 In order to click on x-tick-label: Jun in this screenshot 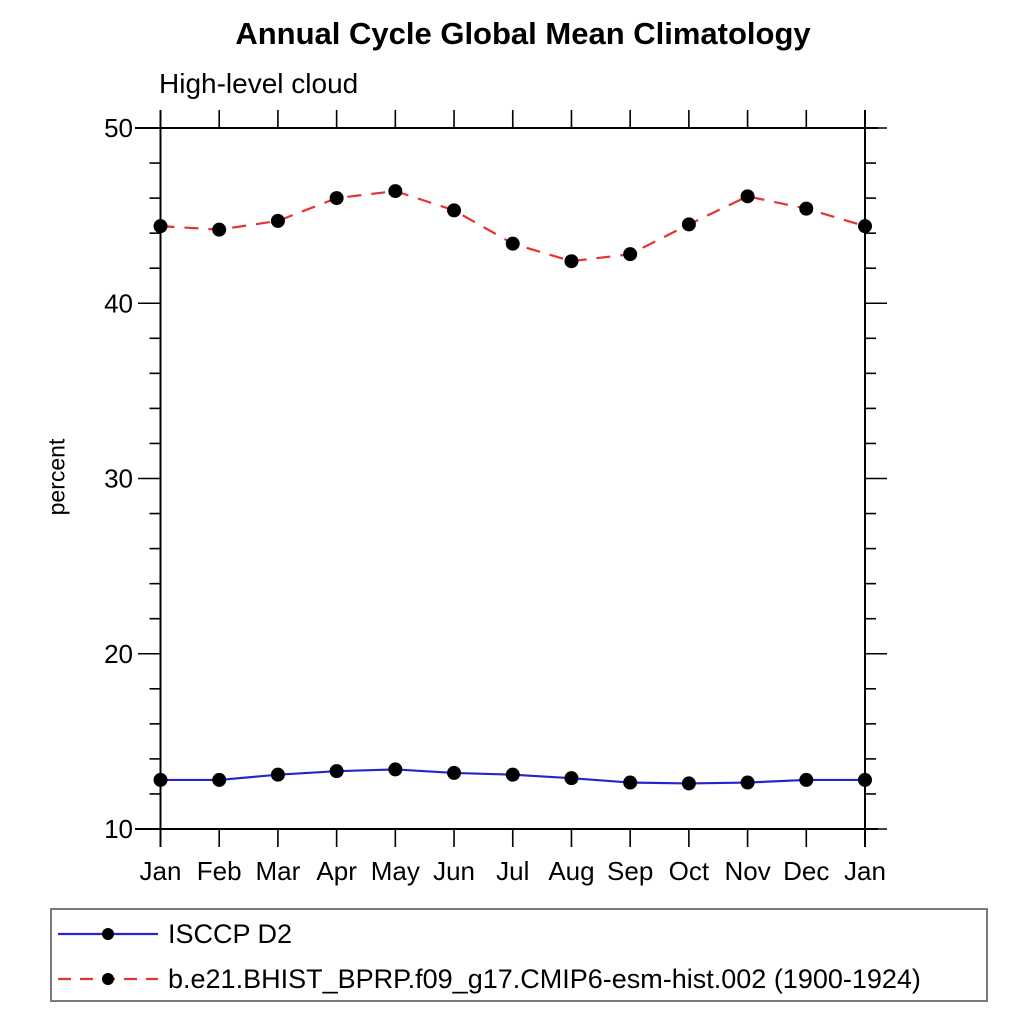, I will do `click(454, 871)`.